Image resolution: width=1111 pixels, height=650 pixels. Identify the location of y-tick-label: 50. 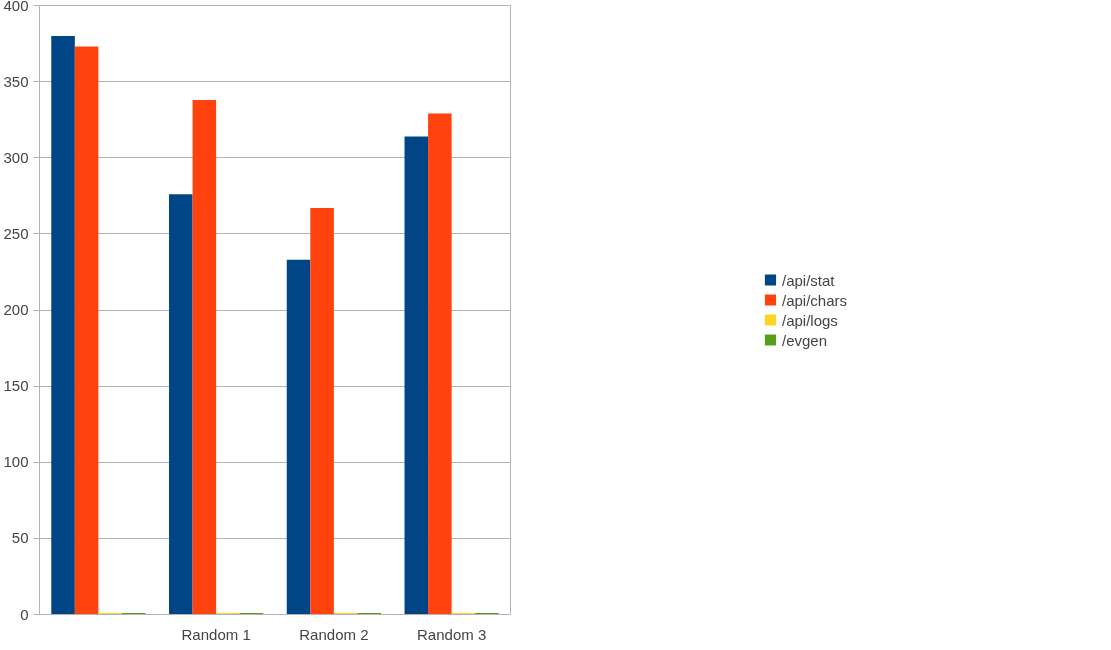
(20, 538).